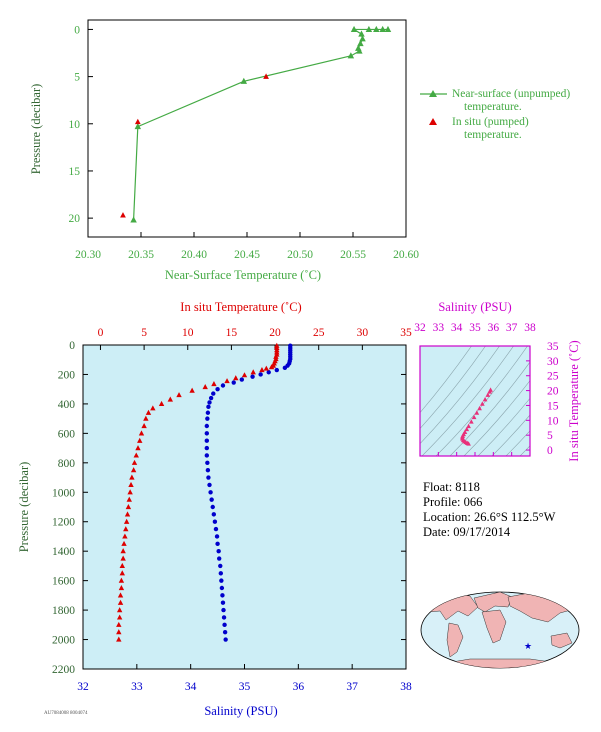 The width and height of the screenshot is (601, 732). What do you see at coordinates (232, 333) in the screenshot?
I see `profile-temperature-tick-label: 15` at bounding box center [232, 333].